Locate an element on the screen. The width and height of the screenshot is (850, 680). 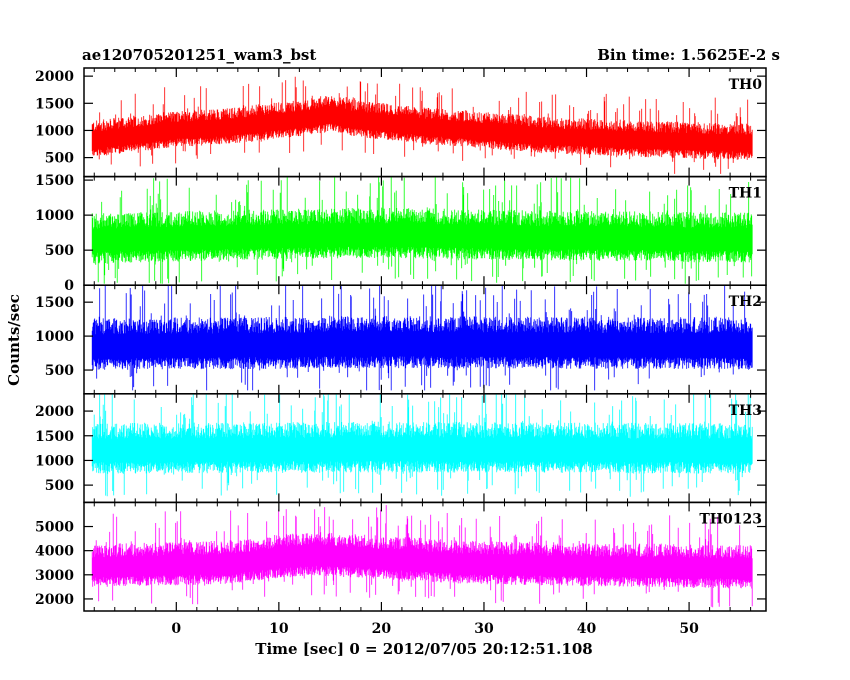
panel-th0: 500 1000 1500 2000 TH0 is located at coordinates (401, 122).